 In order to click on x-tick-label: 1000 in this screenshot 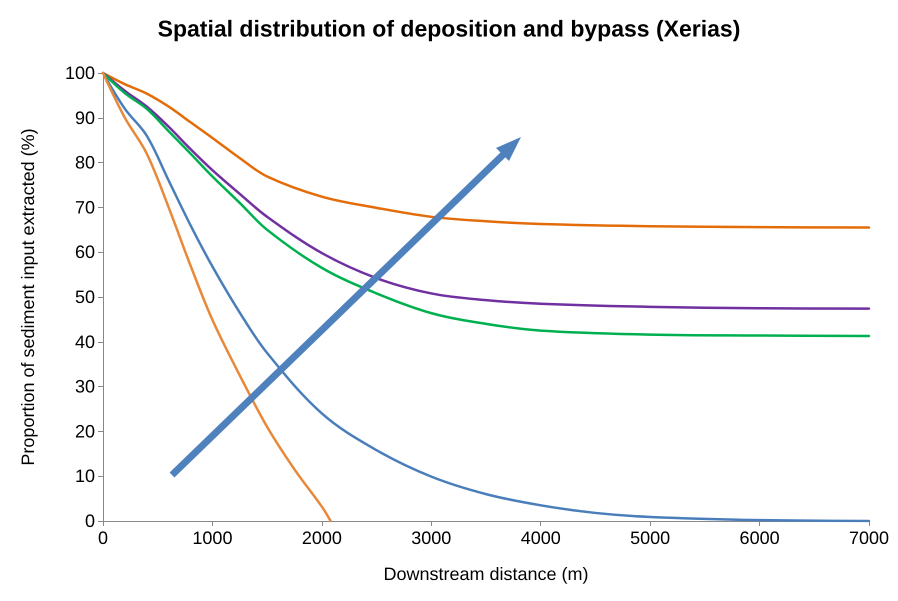, I will do `click(212, 538)`.